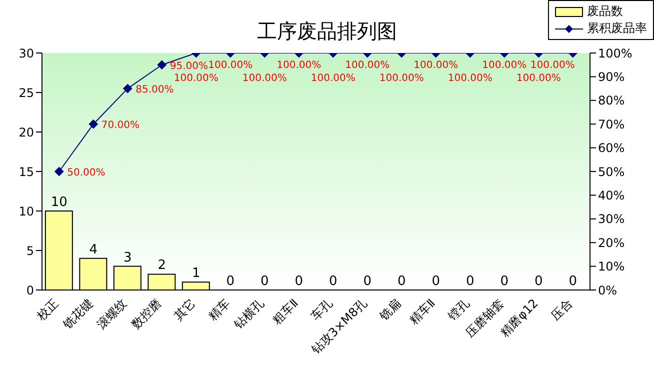 This screenshot has height=380, width=654. Describe the element at coordinates (26, 93) in the screenshot. I see `y-tick-label: 25` at that location.